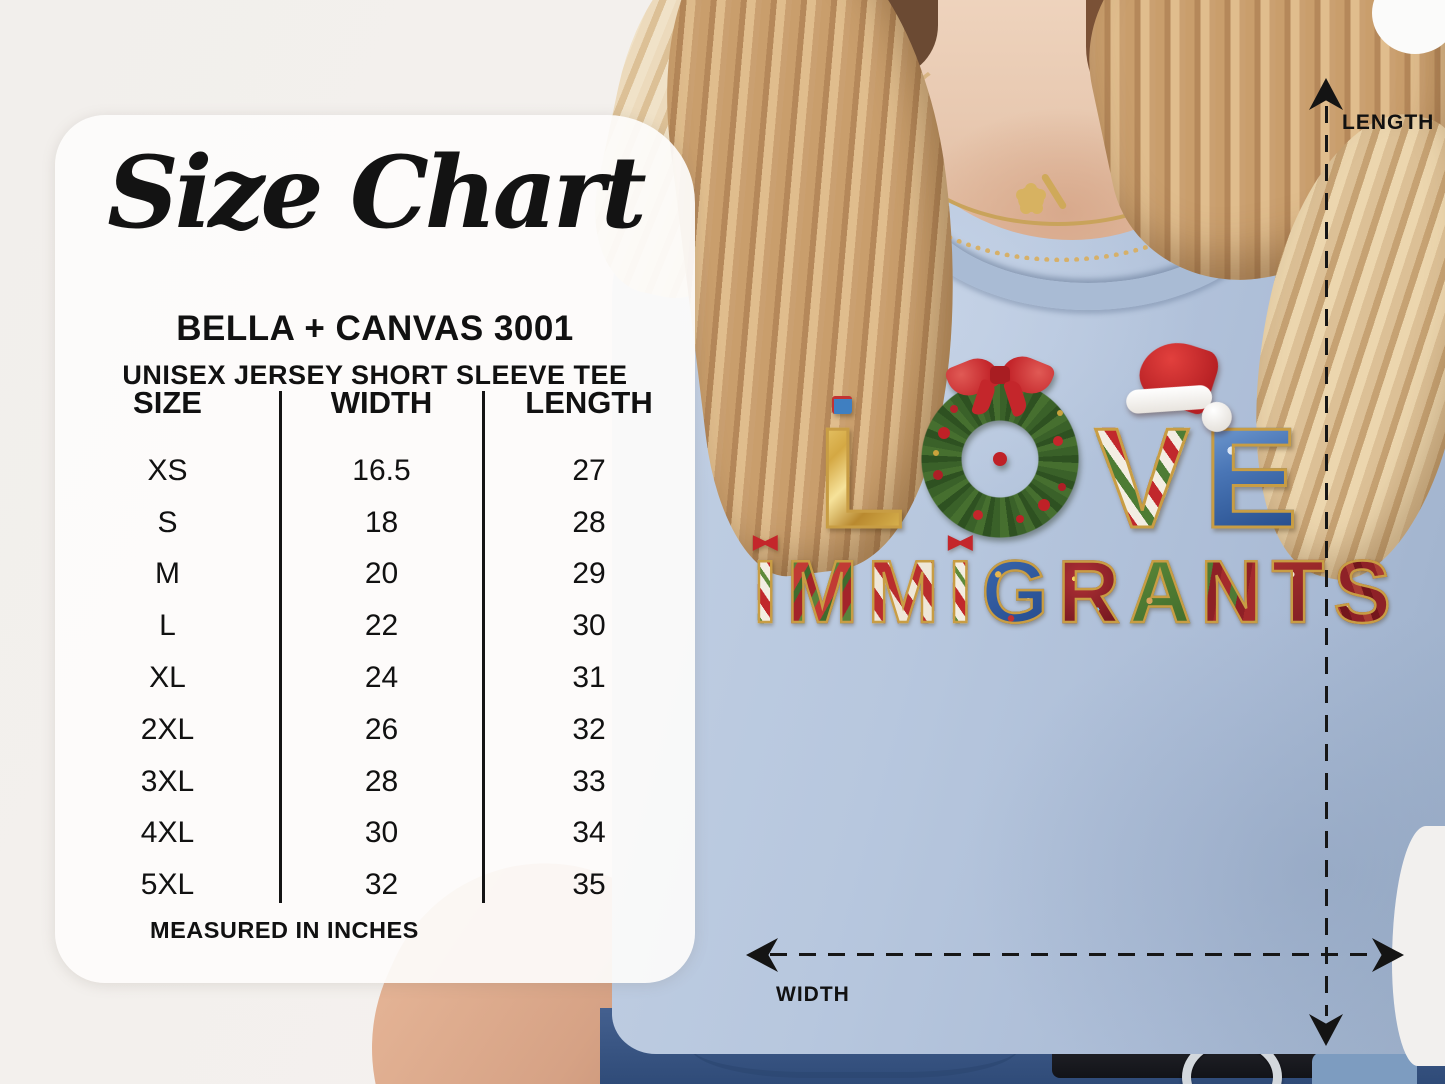 The image size is (1445, 1084). What do you see at coordinates (381, 522) in the screenshot?
I see `table-cell: 18` at bounding box center [381, 522].